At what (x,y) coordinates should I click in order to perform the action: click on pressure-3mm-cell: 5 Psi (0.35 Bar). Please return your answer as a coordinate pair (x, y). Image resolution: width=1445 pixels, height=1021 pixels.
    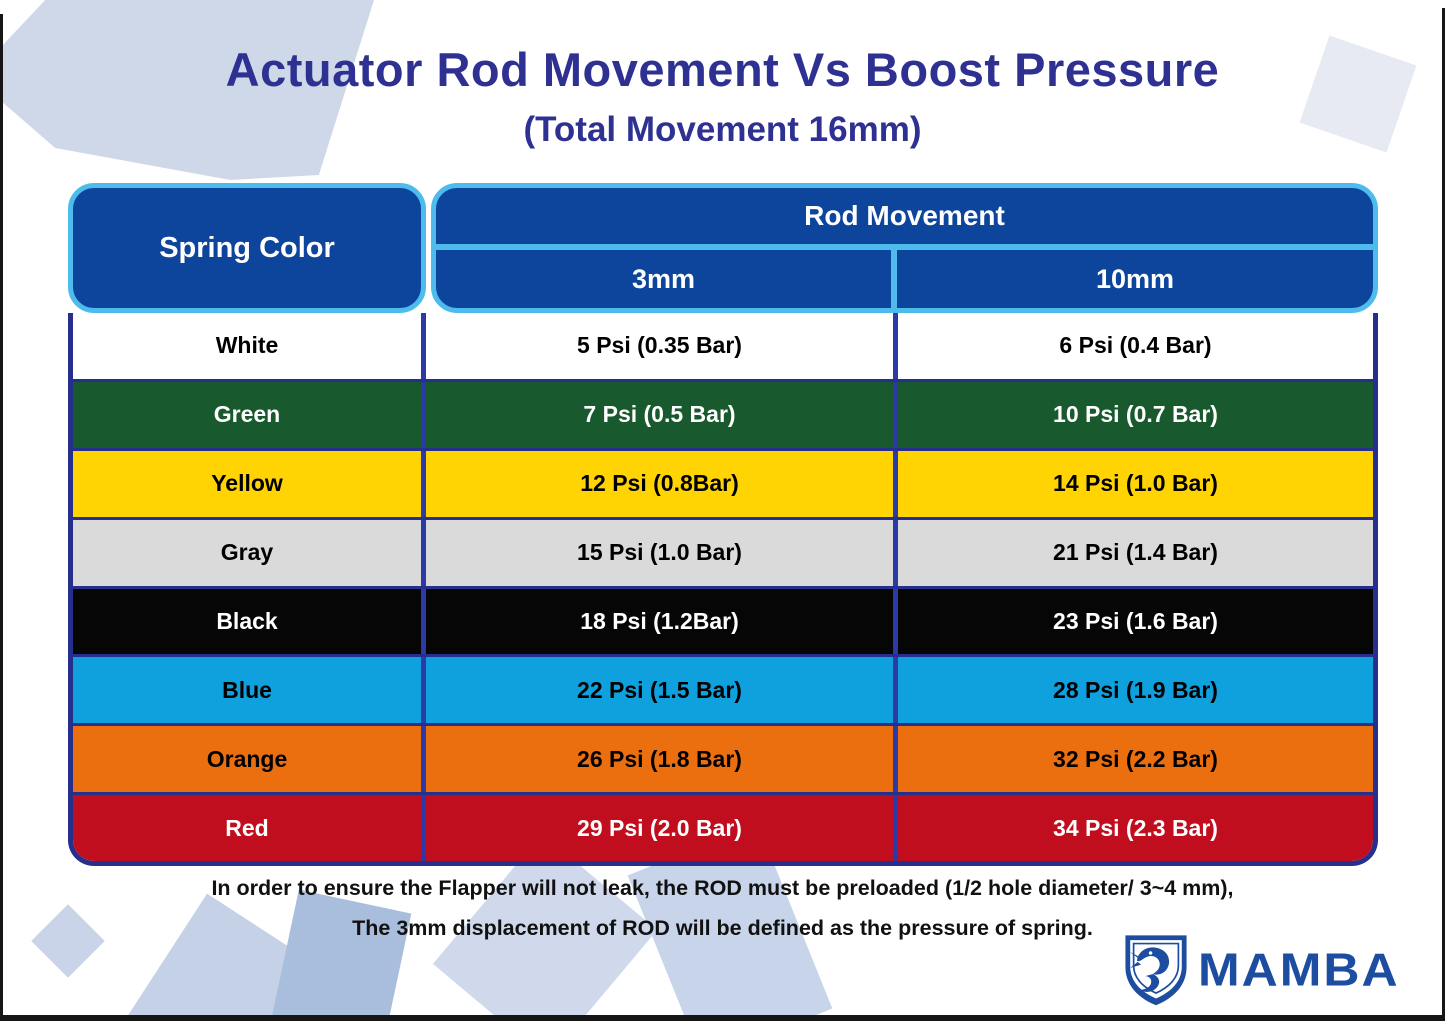
    Looking at the image, I should click on (662, 346).